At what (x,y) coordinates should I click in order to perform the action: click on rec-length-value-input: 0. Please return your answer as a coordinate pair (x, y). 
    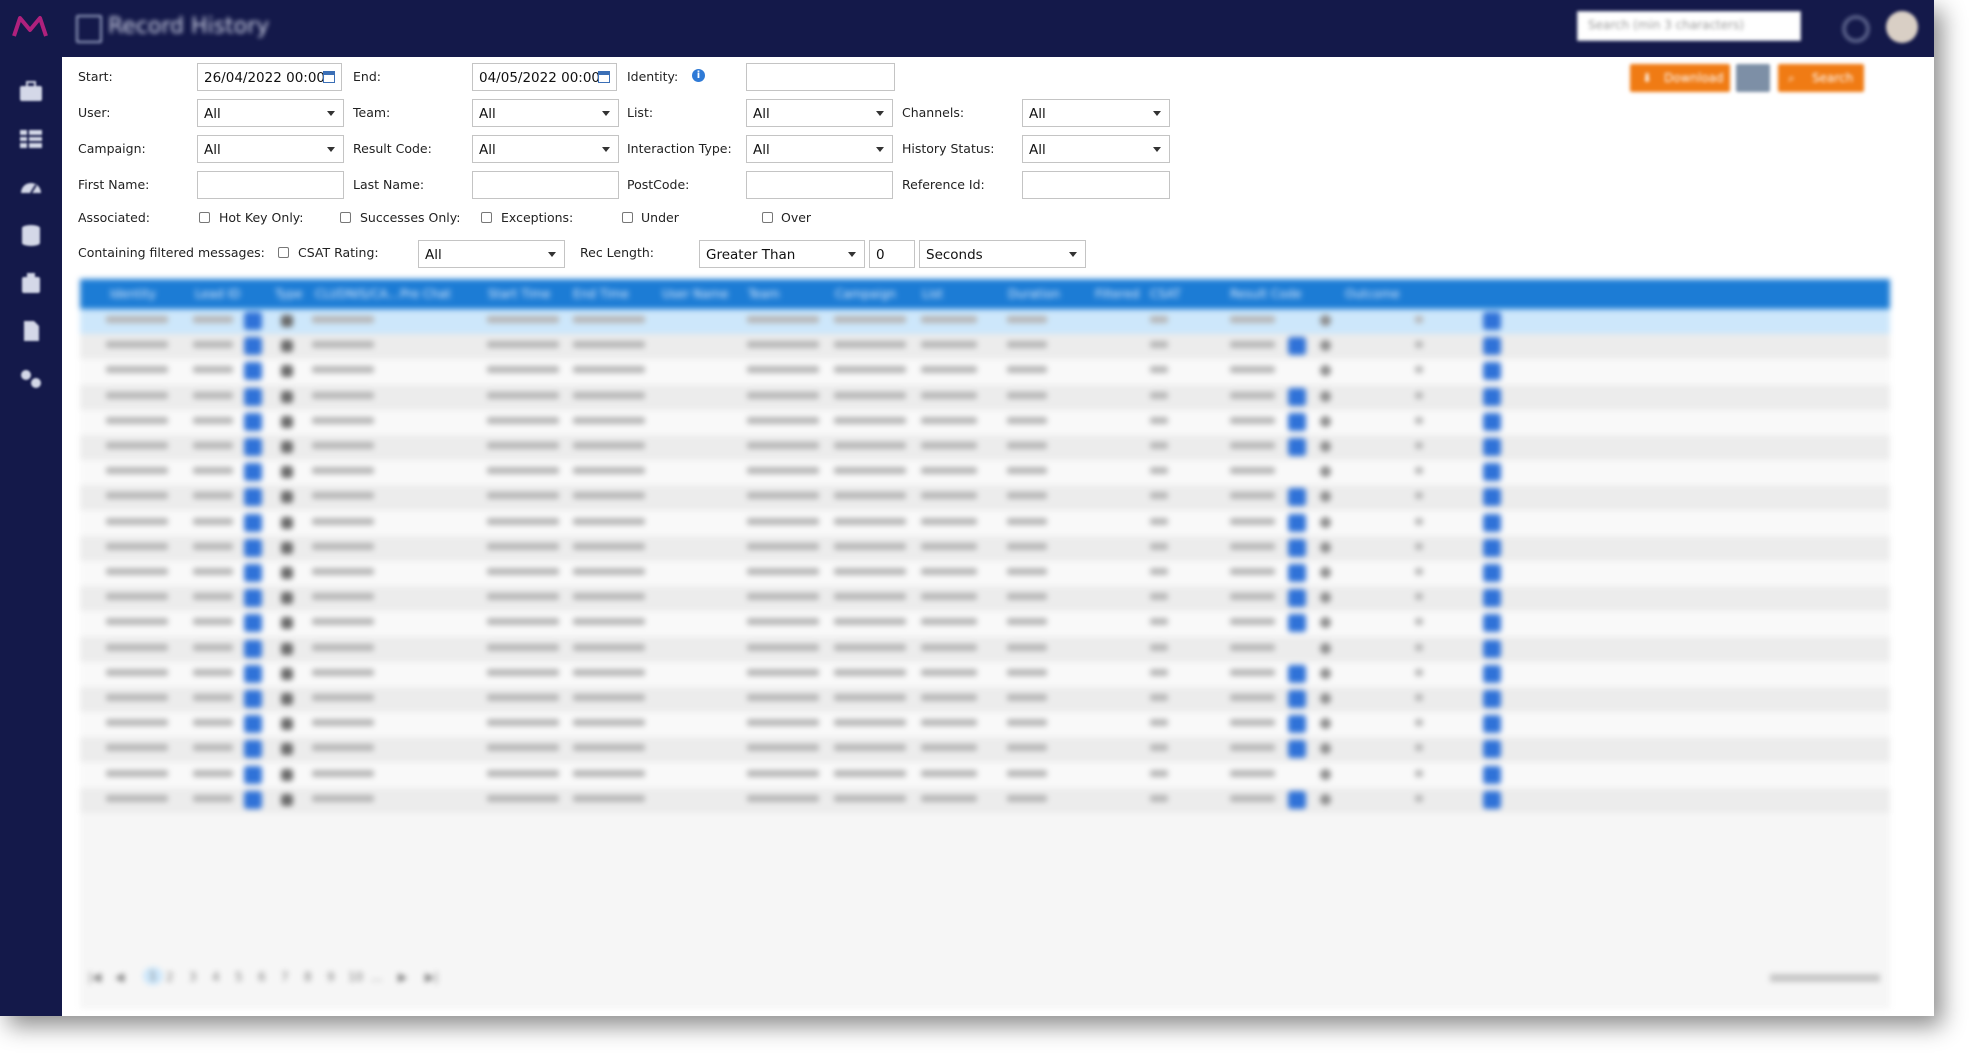
    Looking at the image, I should click on (892, 254).